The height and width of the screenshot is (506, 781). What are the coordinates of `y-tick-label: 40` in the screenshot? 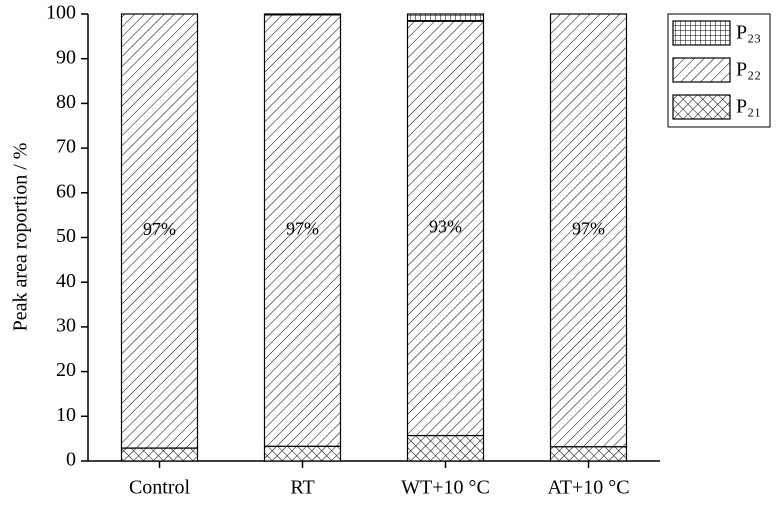 It's located at (66, 281).